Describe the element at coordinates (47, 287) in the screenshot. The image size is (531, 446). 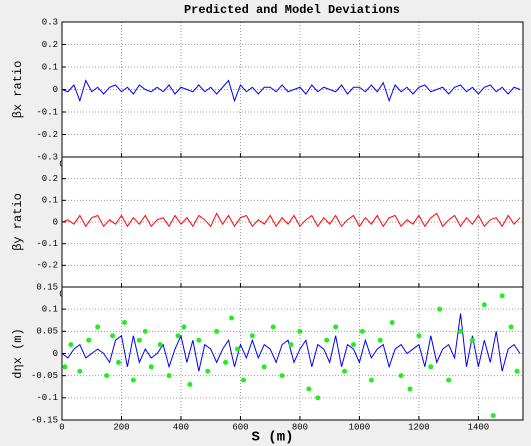
I see `y-tick-label: 0.15` at that location.